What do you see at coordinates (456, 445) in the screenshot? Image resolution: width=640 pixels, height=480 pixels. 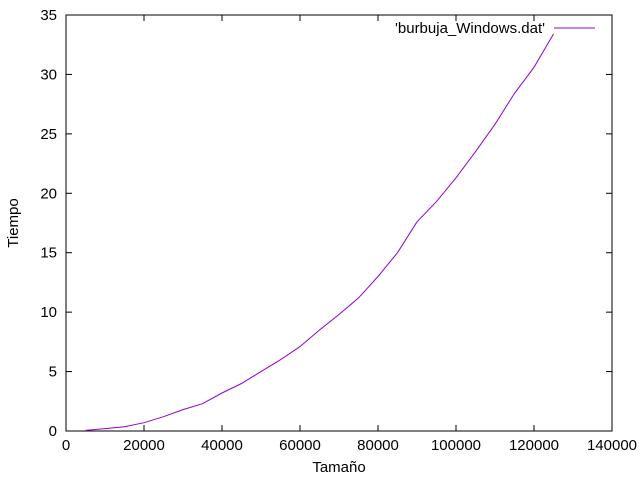 I see `x-tick-label: 100000` at bounding box center [456, 445].